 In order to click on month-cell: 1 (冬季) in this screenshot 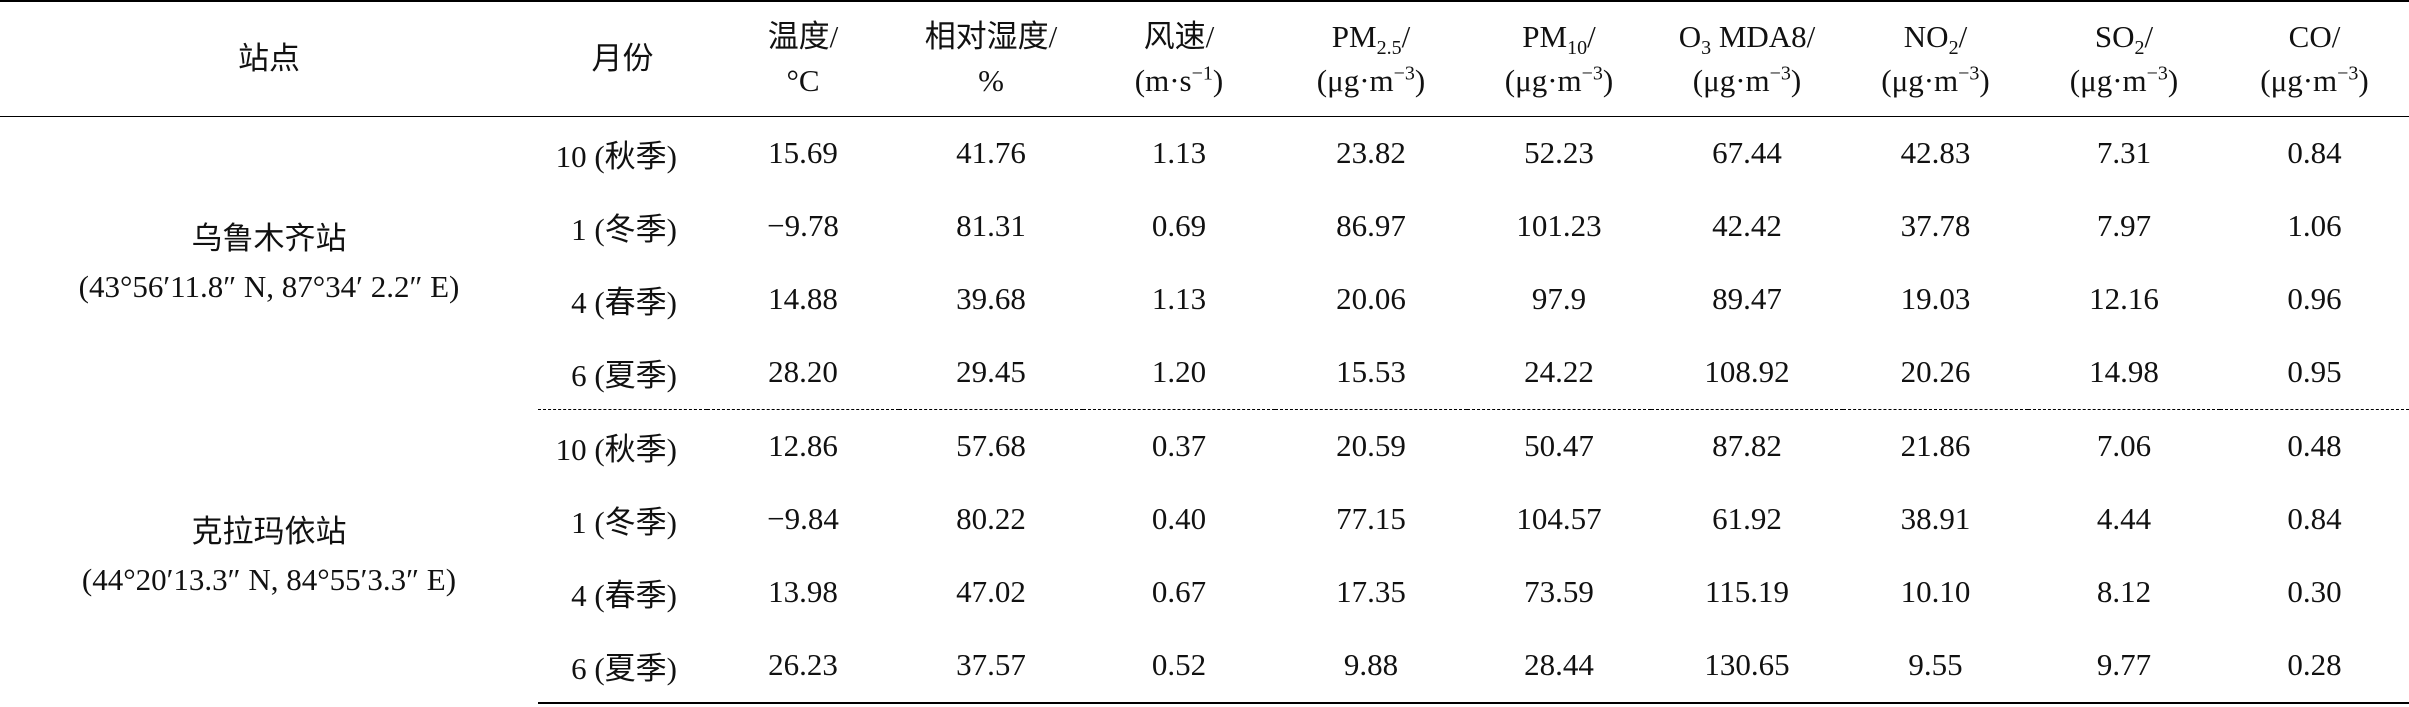, I will do `click(624, 229)`.